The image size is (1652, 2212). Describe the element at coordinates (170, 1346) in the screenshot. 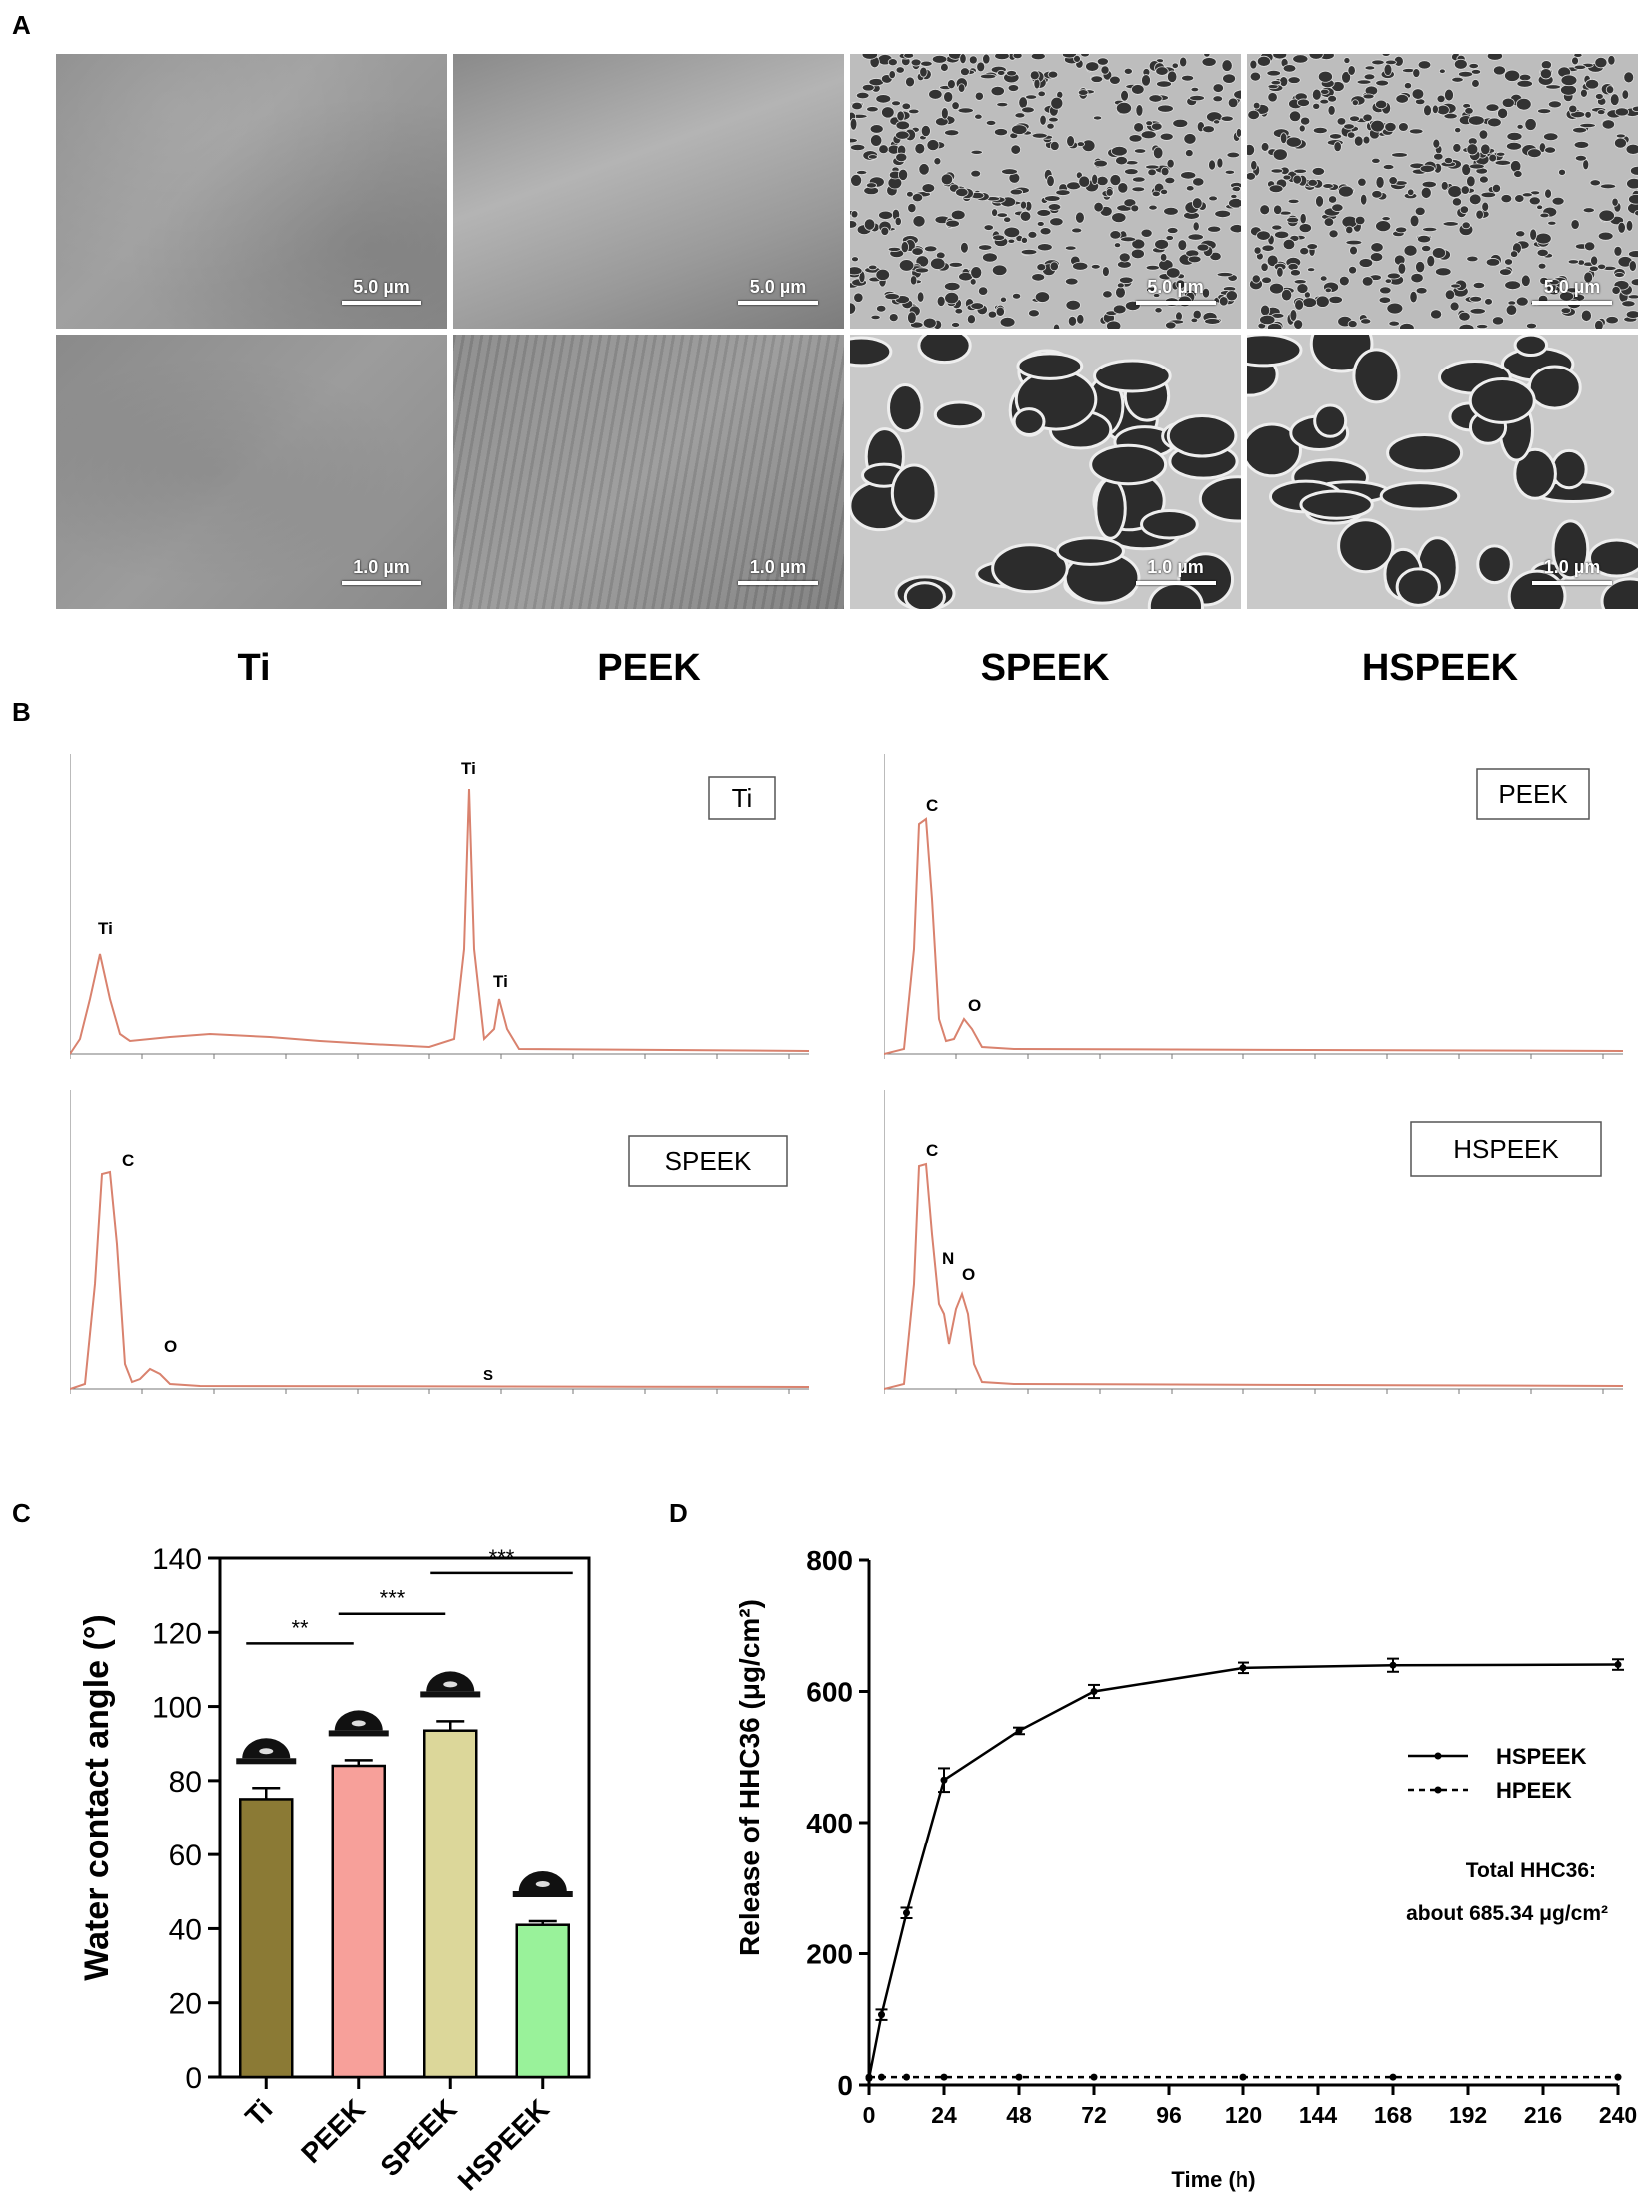

I see `eds-peak-label: O` at that location.